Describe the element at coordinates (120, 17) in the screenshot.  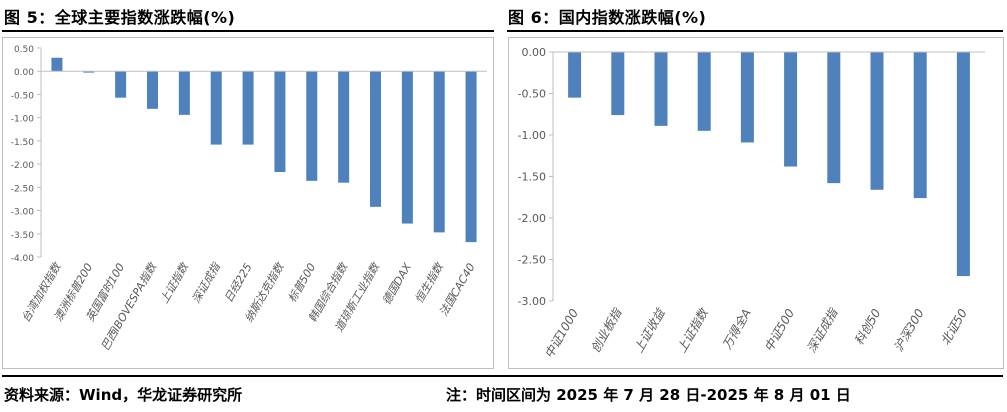
I see `left-chart-title: 图 5：全球主要指数涨跌幅(%)` at that location.